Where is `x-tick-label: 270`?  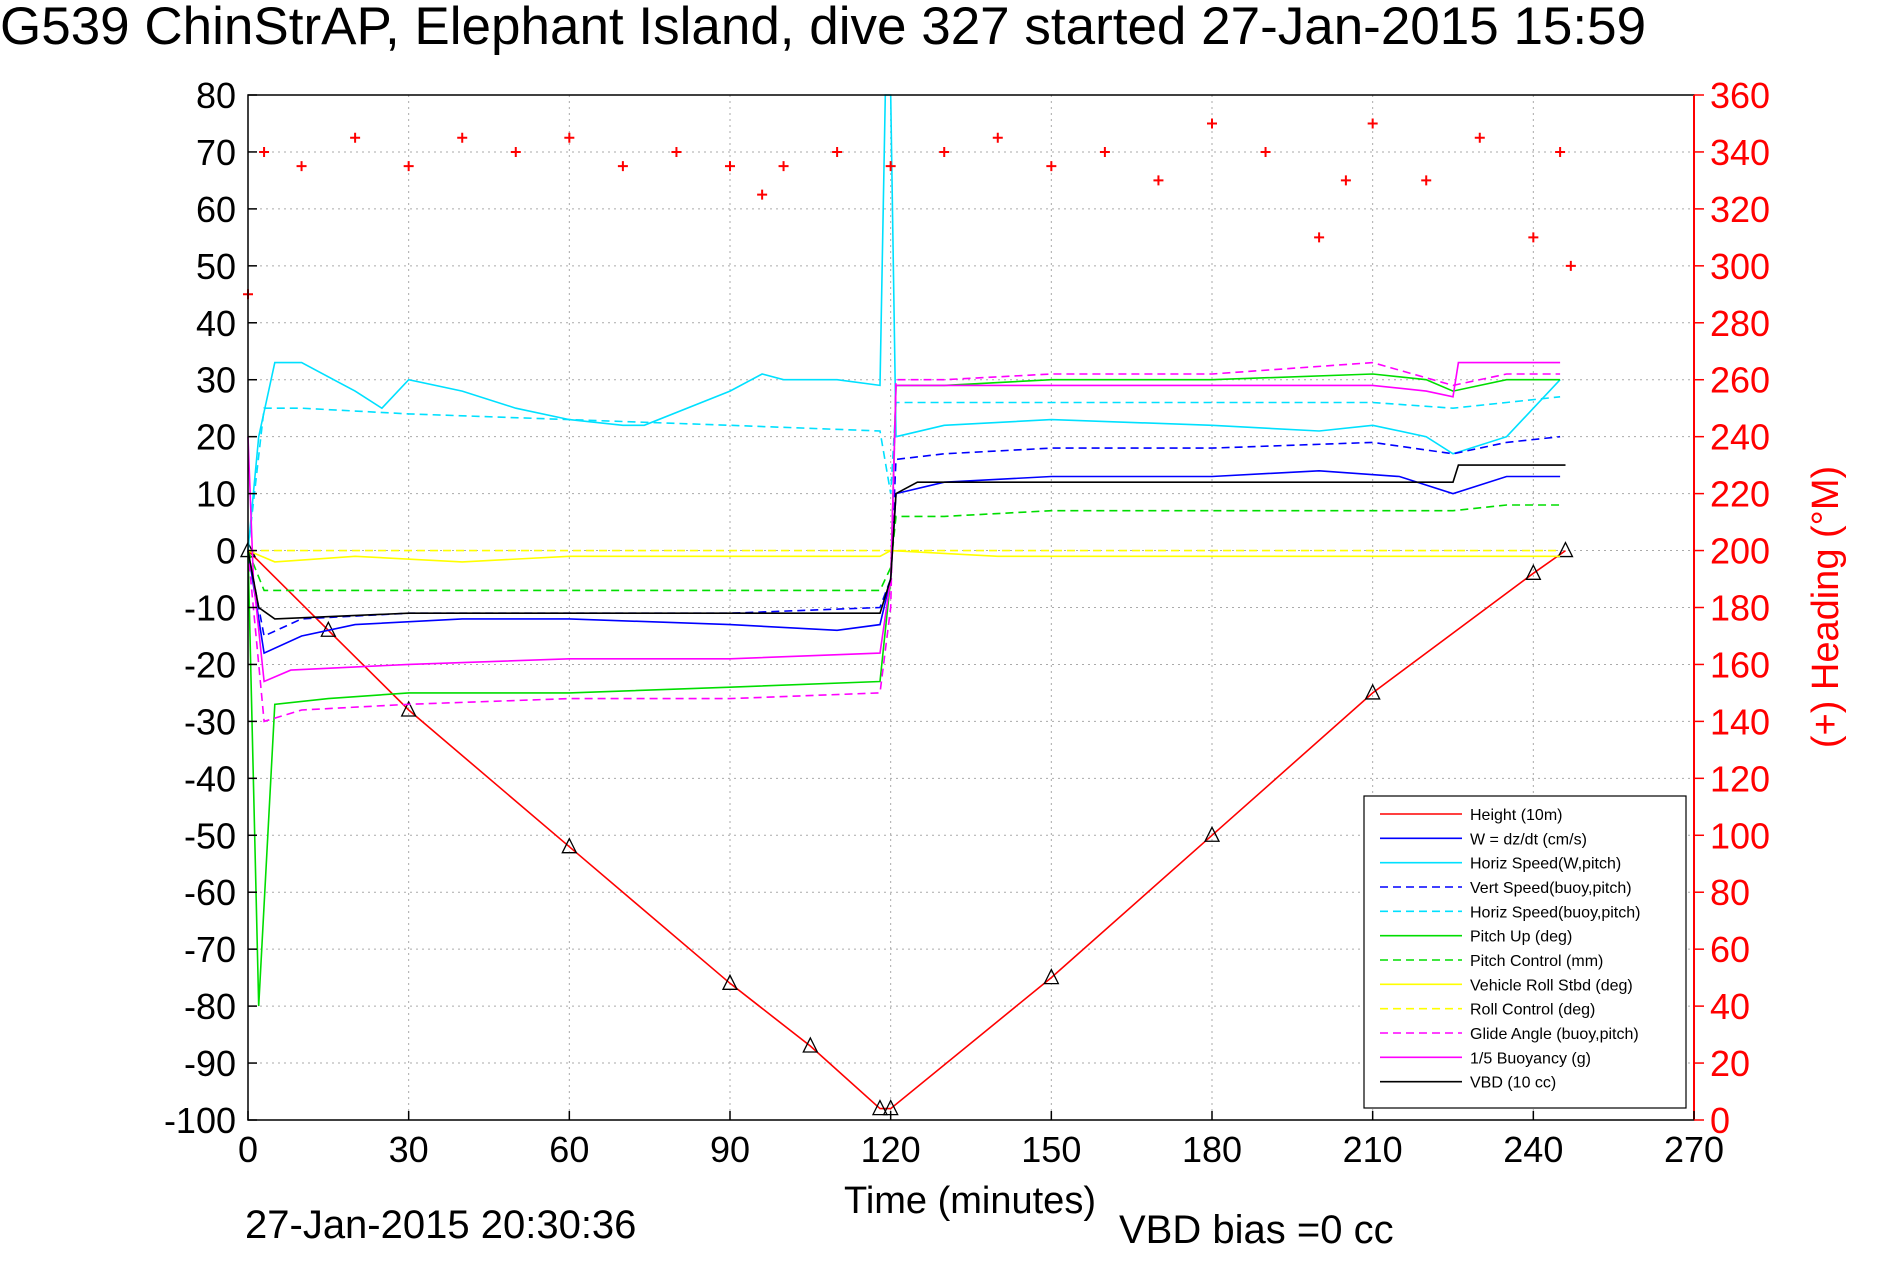
x-tick-label: 270 is located at coordinates (1694, 1149).